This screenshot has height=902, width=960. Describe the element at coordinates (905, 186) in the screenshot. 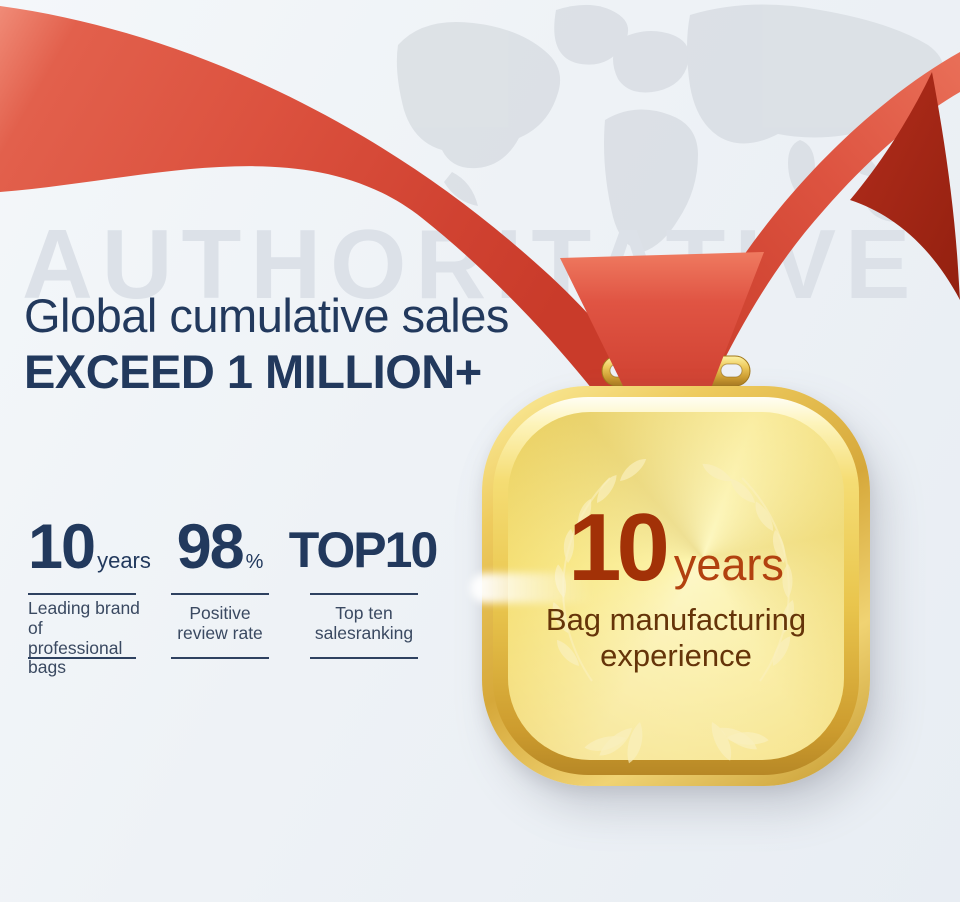

I see `ribbon-right-fold` at that location.